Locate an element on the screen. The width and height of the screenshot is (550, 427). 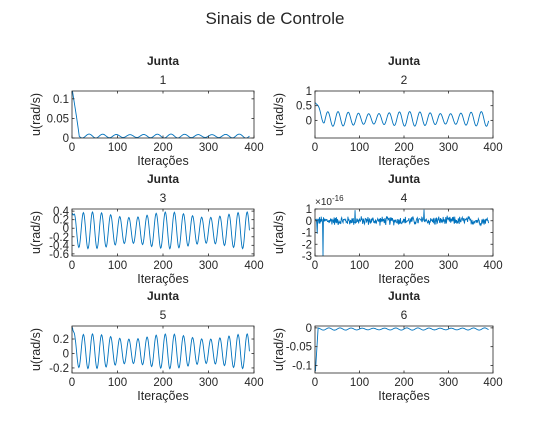
y-tick-label: -0.4 is located at coordinates (59, 246).